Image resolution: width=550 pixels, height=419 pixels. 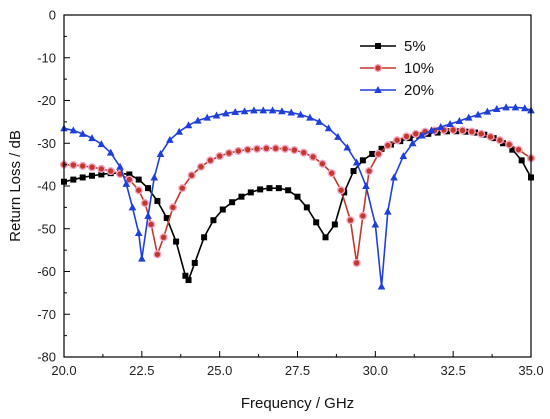 I want to click on y-tick-label: -60, so click(x=46, y=271).